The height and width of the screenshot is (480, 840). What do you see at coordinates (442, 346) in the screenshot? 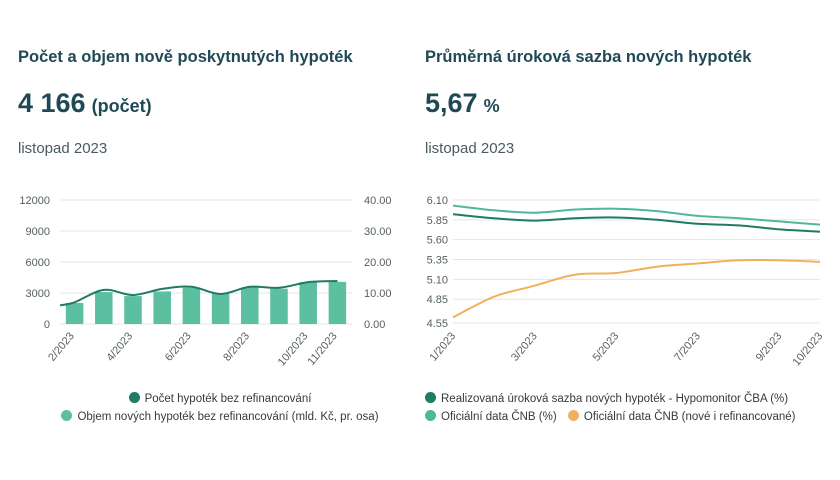
I see `x-tick-label: 1/2023` at bounding box center [442, 346].